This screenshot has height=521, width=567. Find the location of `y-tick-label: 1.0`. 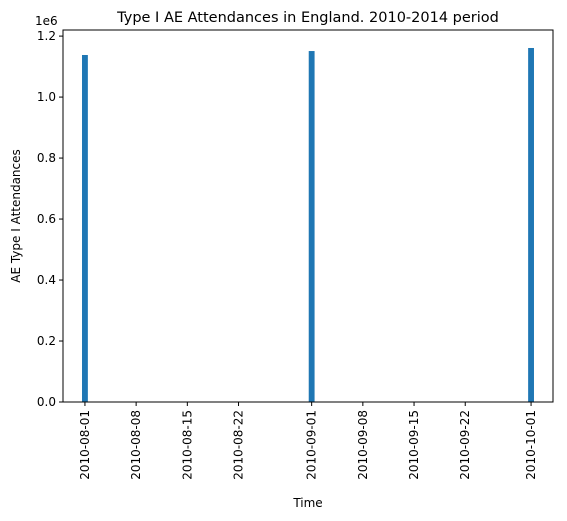

y-tick-label: 1.0 is located at coordinates (46, 97).